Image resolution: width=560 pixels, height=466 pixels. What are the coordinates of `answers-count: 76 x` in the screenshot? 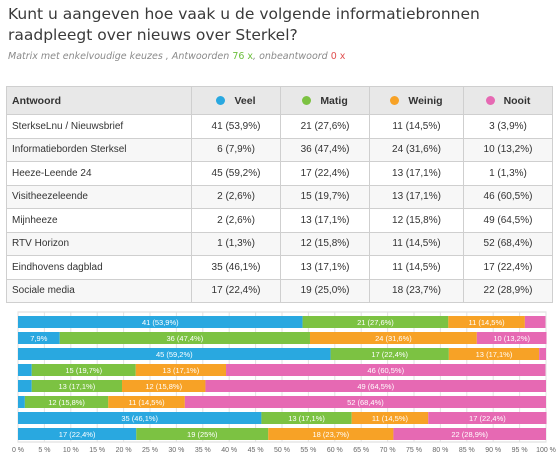 It's located at (243, 56).